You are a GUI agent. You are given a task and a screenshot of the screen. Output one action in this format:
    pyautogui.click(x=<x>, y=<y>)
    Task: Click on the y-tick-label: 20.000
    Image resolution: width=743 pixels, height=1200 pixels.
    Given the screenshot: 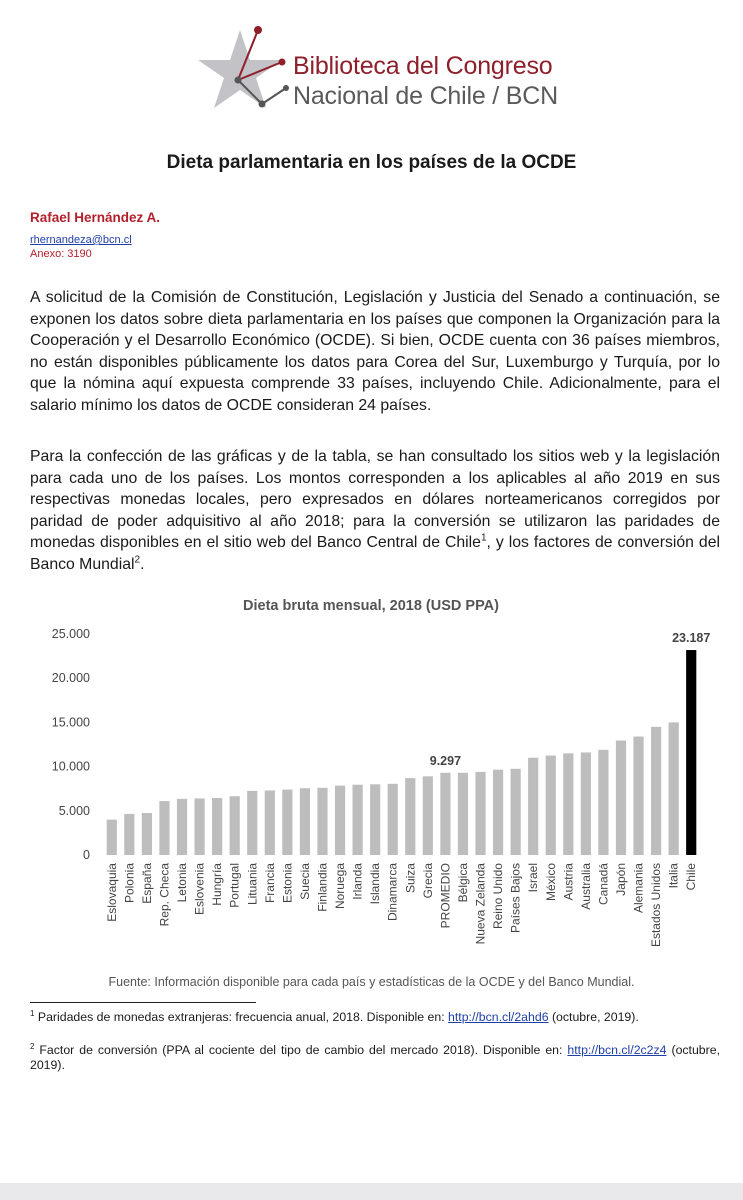 What is the action you would take?
    pyautogui.click(x=71, y=678)
    